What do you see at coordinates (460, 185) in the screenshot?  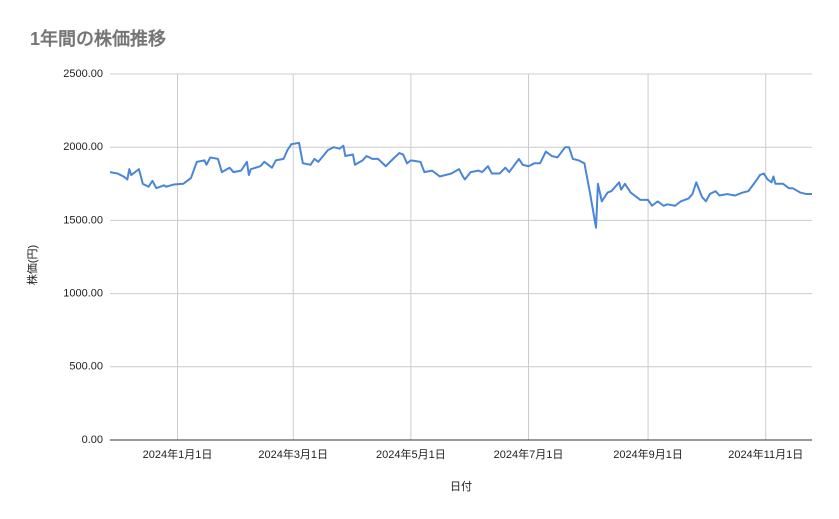 I see `data-line` at bounding box center [460, 185].